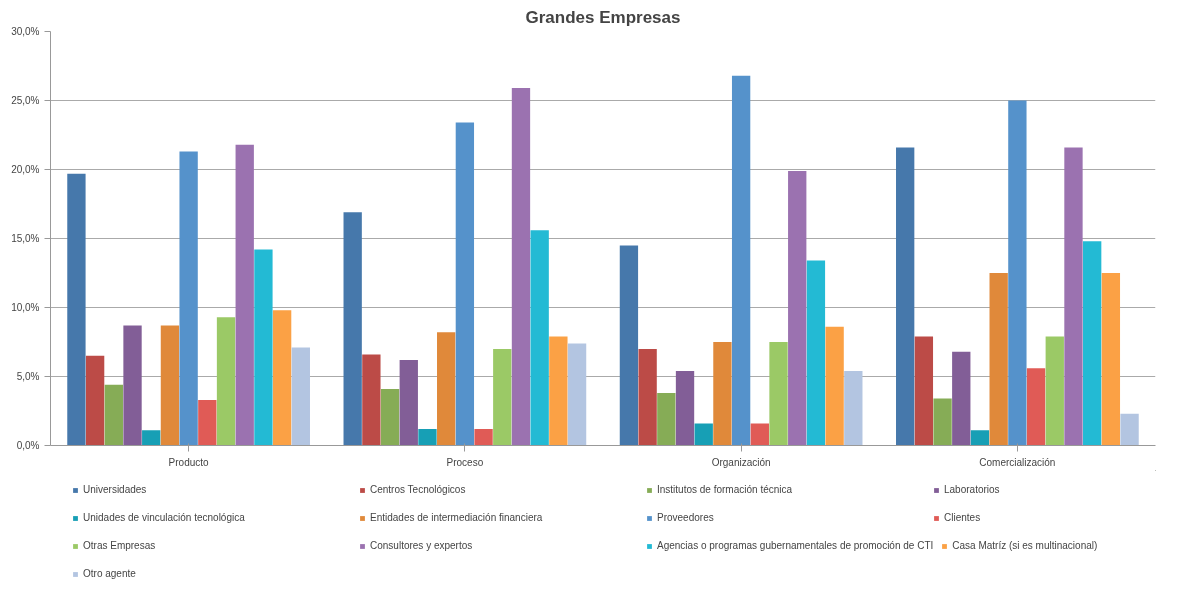  Describe the element at coordinates (457, 517) in the screenshot. I see `legend-label: Entidades de intermediación financiera` at that location.